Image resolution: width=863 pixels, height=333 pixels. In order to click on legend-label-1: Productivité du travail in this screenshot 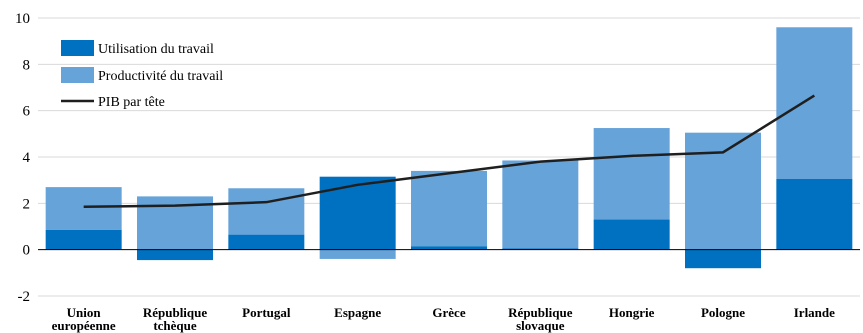, I will do `click(160, 76)`.